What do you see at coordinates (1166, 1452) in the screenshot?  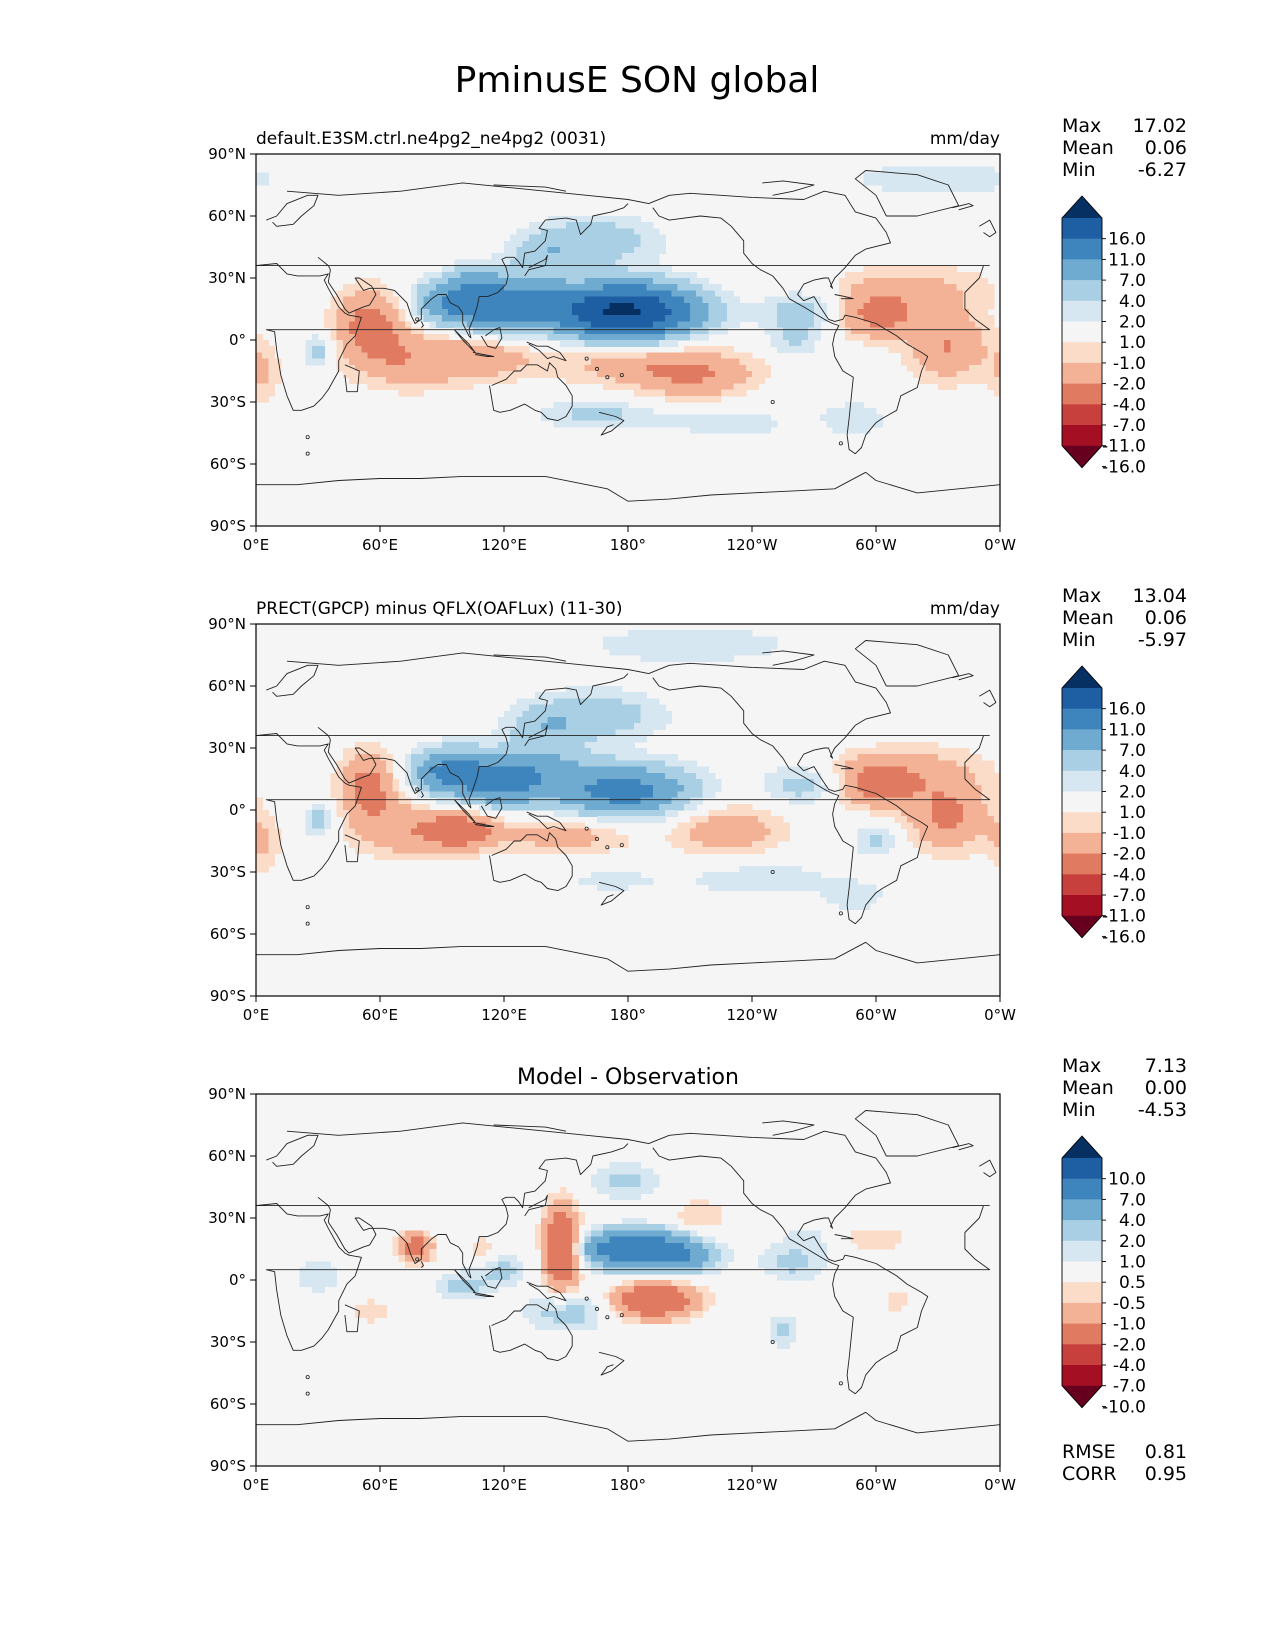 I see `metric-value-rmse: 0.81` at bounding box center [1166, 1452].